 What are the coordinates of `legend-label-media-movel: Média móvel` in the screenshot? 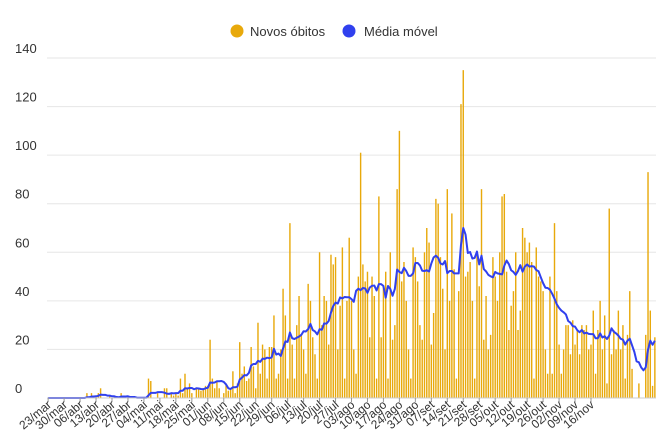 It's located at (401, 31).